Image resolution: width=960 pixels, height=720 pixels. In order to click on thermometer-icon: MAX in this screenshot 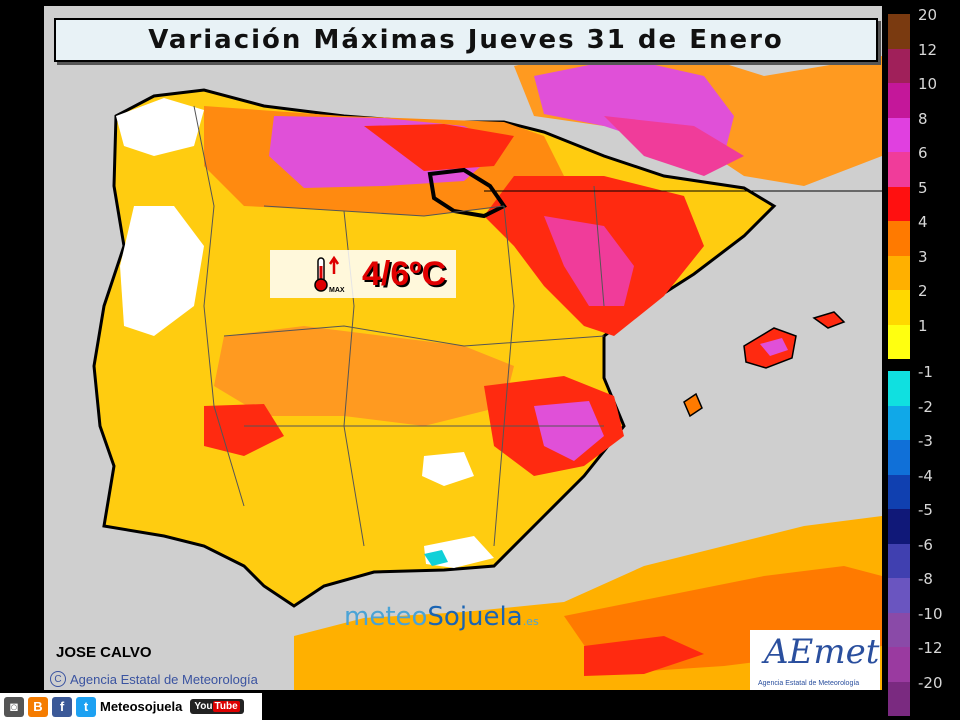, I will do `click(329, 274)`.